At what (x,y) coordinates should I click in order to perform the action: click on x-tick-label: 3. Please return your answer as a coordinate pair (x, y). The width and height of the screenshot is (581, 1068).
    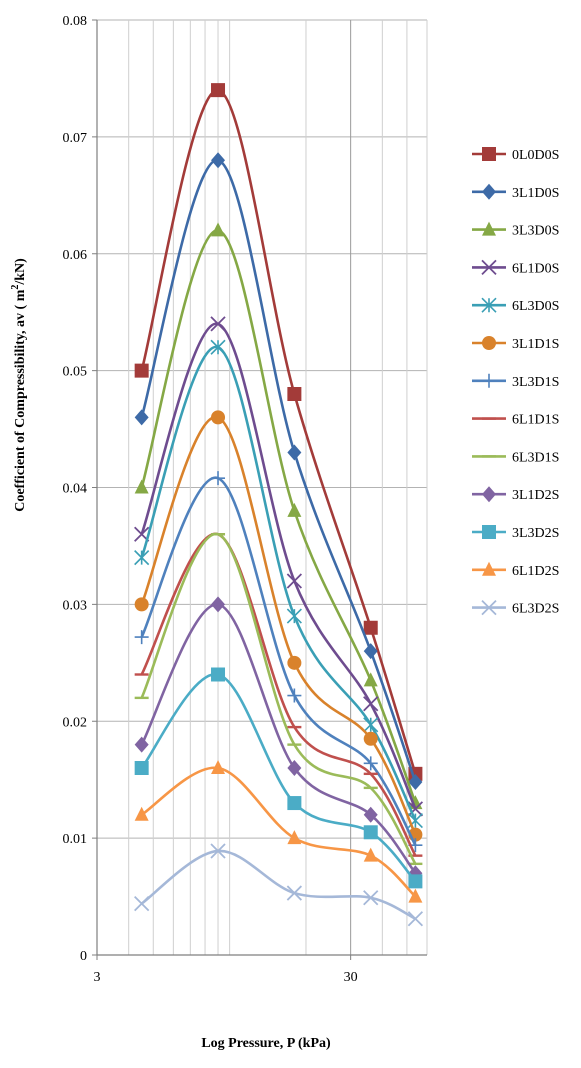
    Looking at the image, I should click on (97, 977).